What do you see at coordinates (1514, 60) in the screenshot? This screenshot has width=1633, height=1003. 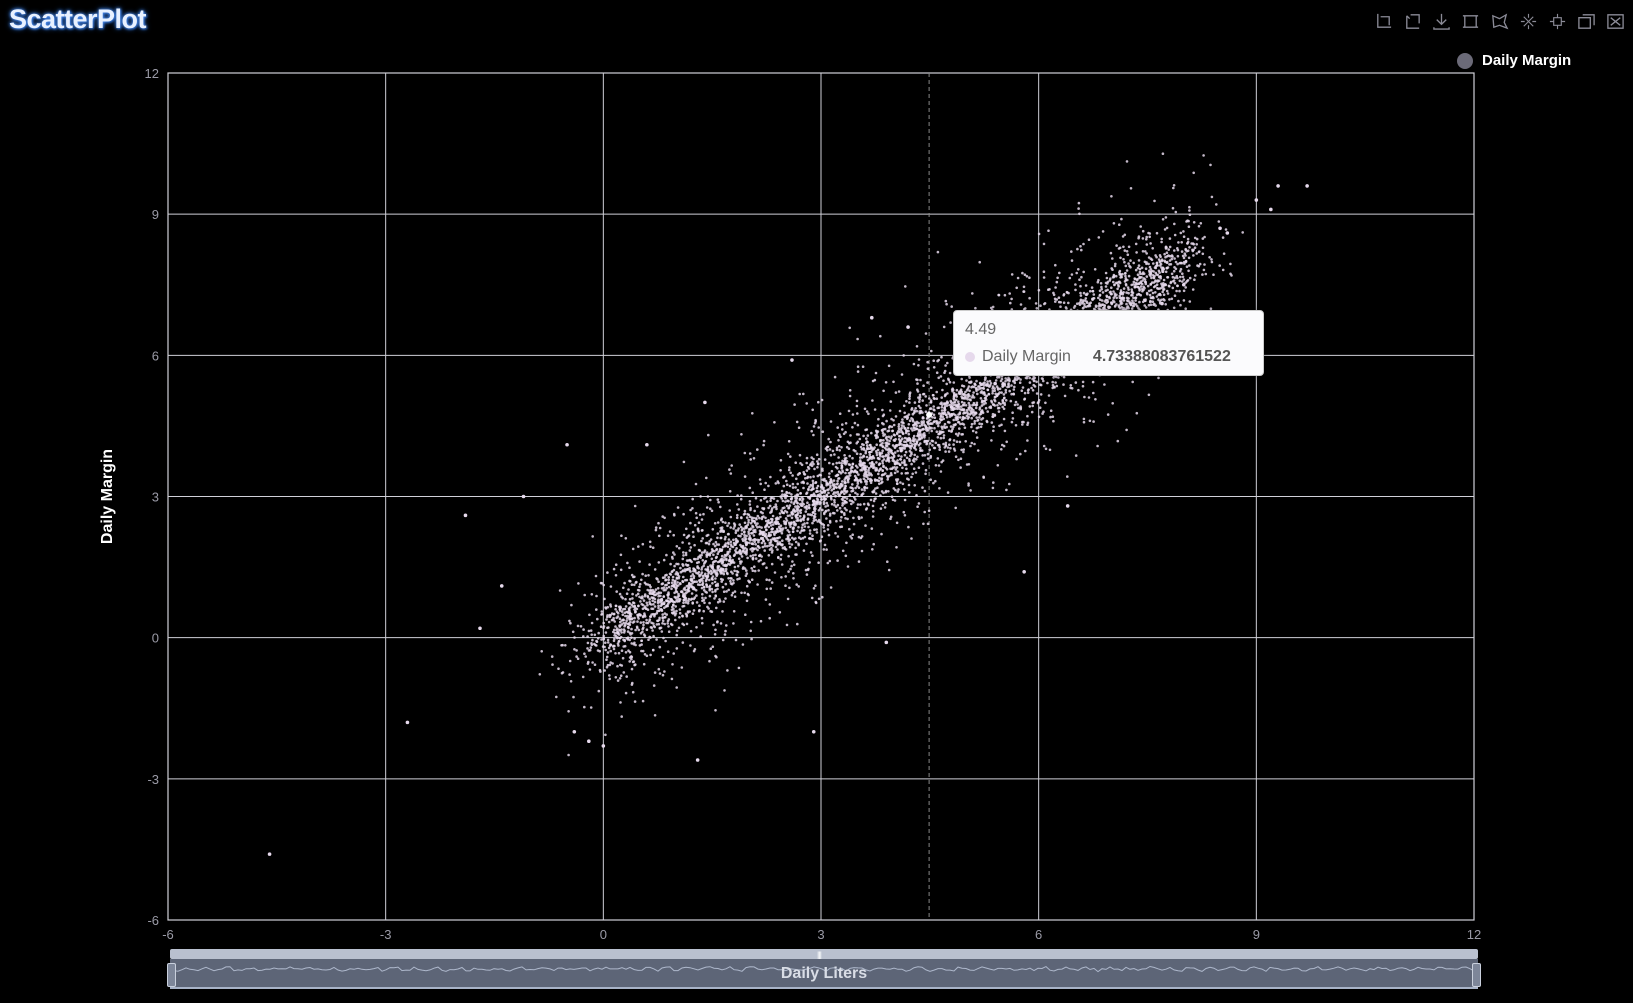 I see `legend-item: Daily Margin` at bounding box center [1514, 60].